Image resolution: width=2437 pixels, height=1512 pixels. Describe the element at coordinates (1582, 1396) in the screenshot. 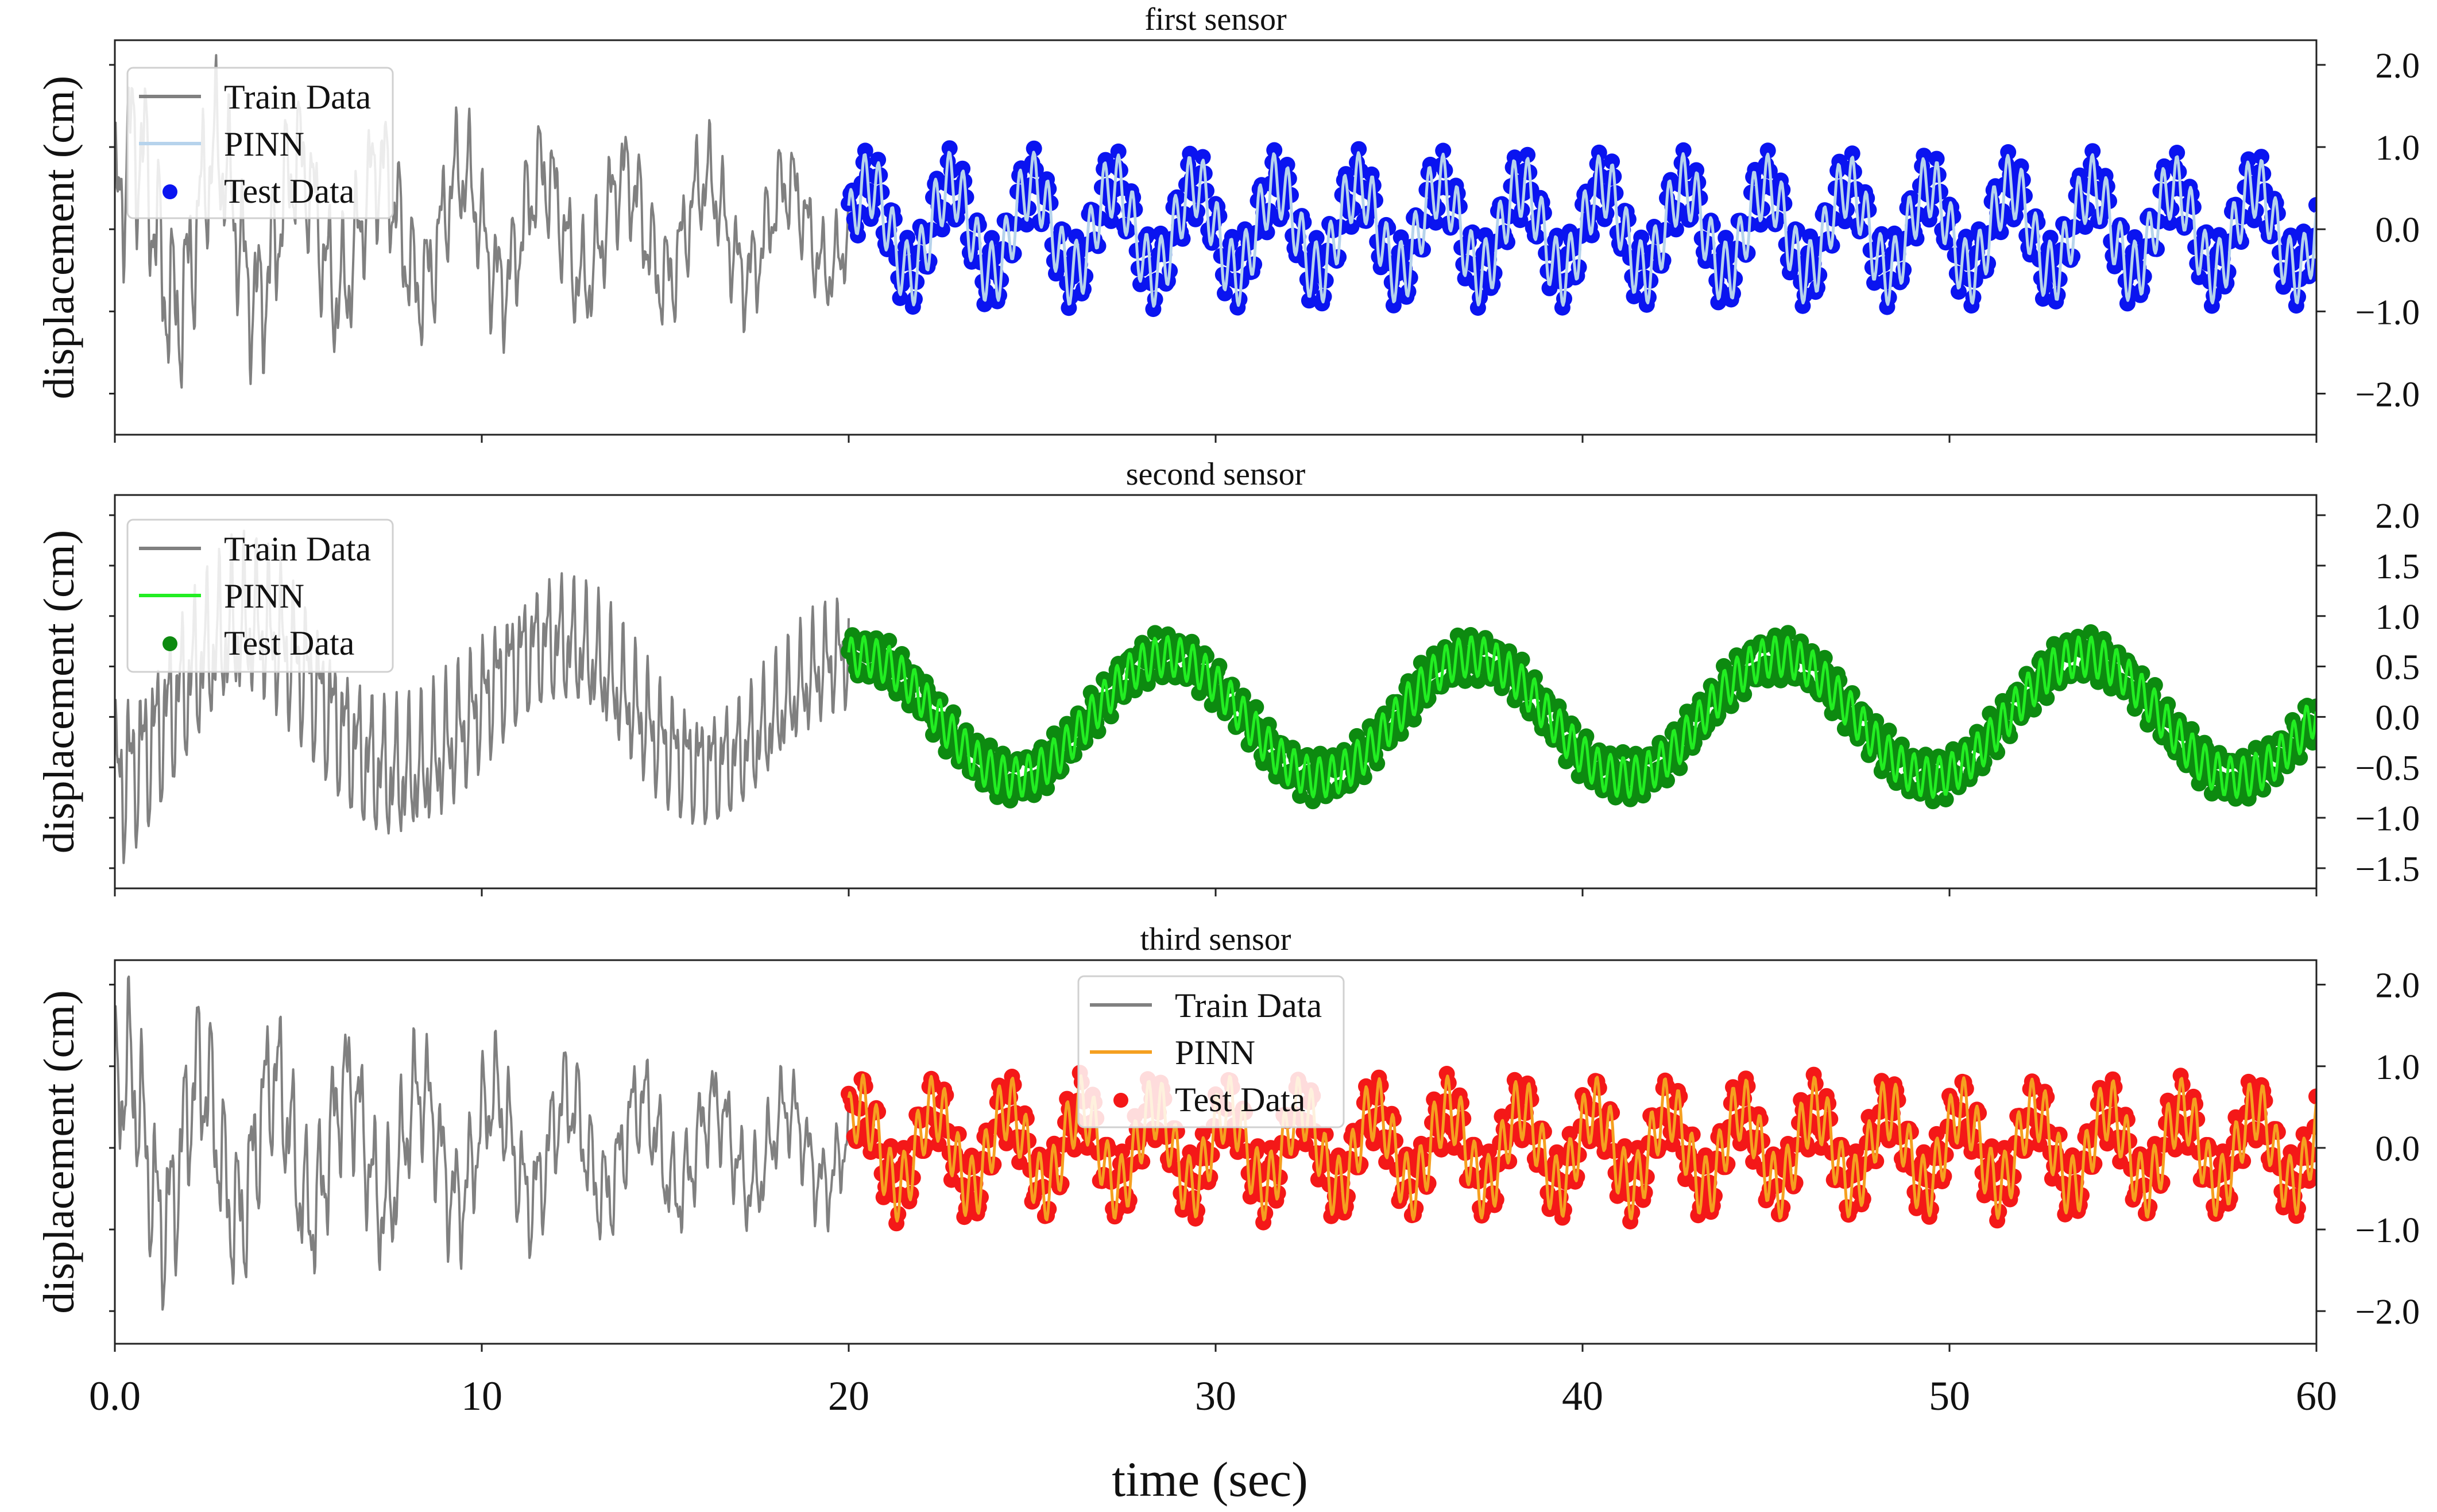

I see `x-tick-label: 40` at that location.